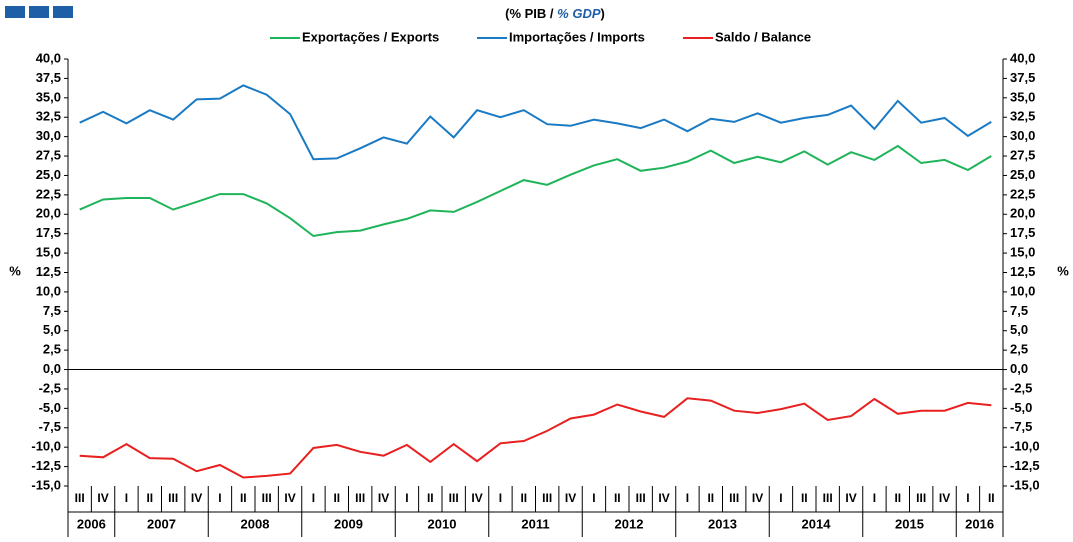  Describe the element at coordinates (763, 36) in the screenshot. I see `legend-label: Saldo / Balance` at that location.